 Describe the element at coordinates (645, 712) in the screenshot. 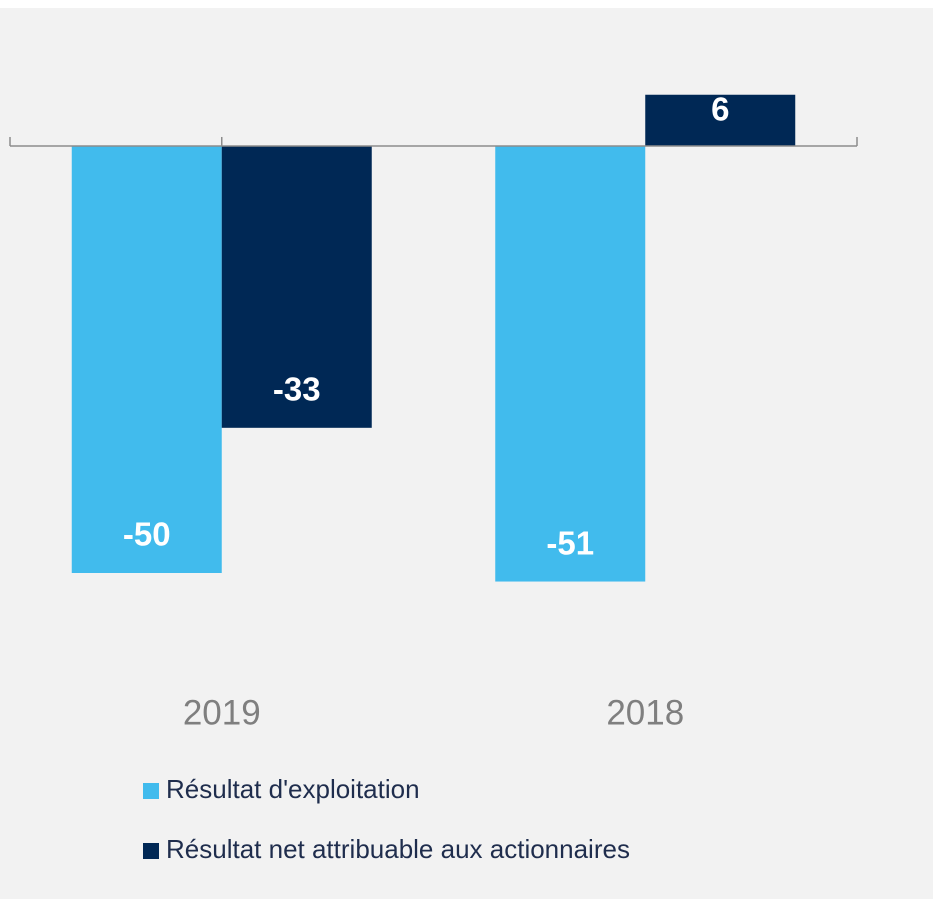

I see `x-tick-label: 2018` at that location.